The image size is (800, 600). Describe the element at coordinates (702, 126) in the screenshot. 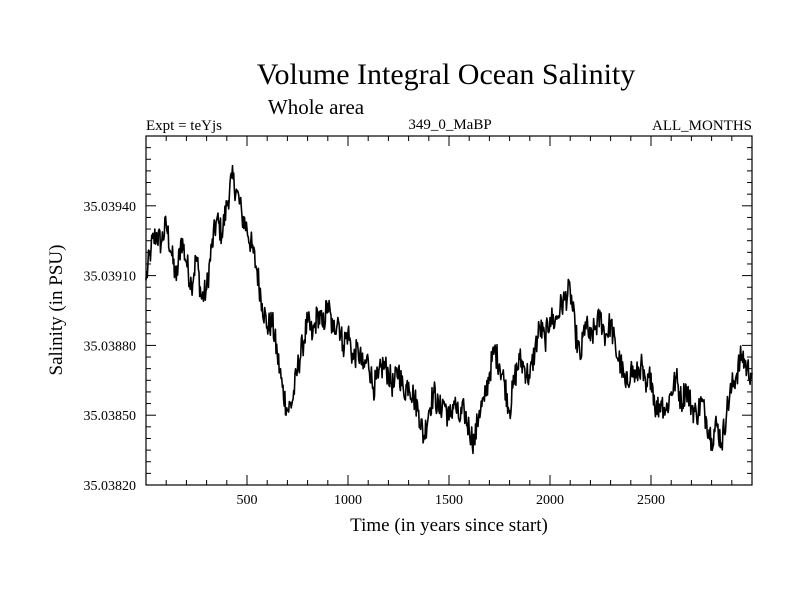

I see `months-label: ALL_MONTHS` at that location.